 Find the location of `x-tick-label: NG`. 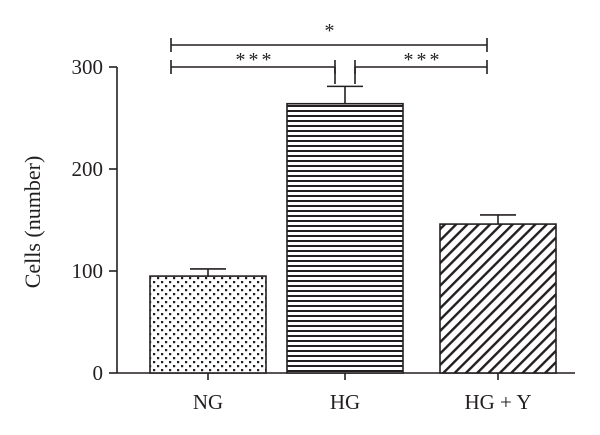

x-tick-label: NG is located at coordinates (208, 402).